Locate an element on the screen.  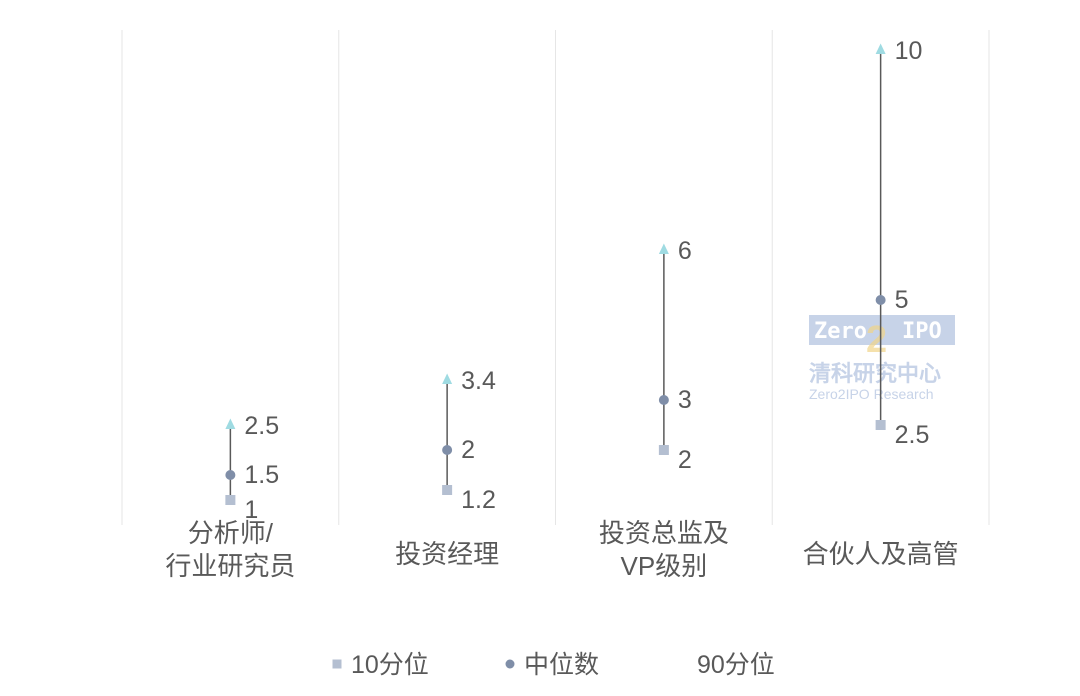
category-label-1: 投资经理 is located at coordinates (447, 554).